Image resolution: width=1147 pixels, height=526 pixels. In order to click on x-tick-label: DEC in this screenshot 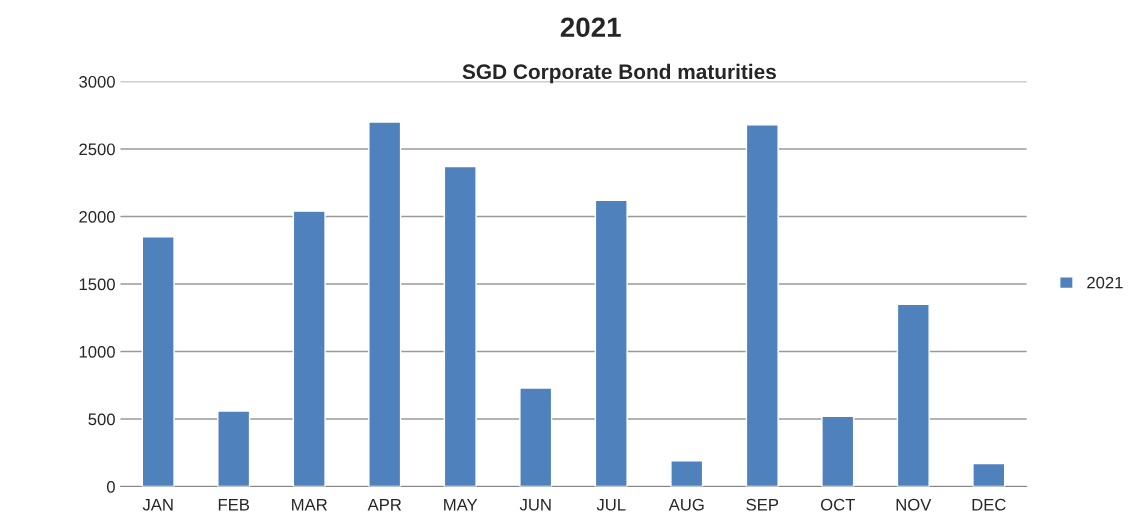, I will do `click(989, 504)`.